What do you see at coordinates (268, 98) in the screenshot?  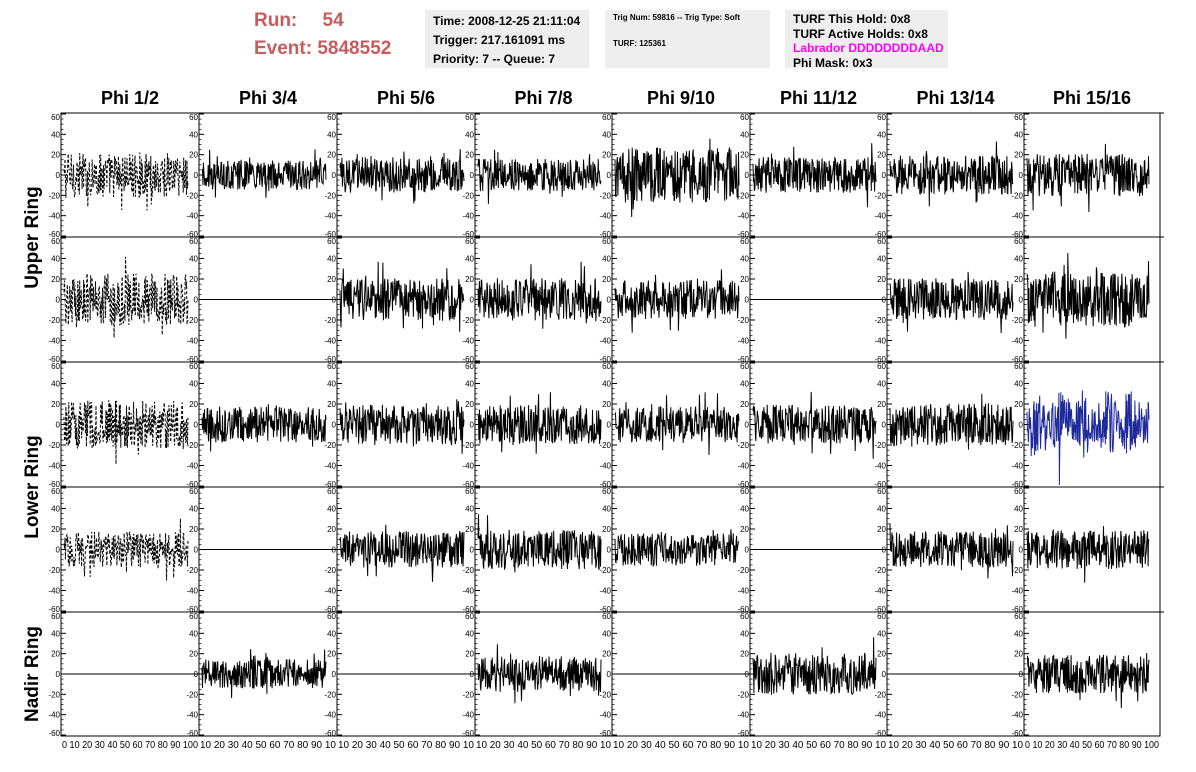 I see `column-header-2: Phi 3/4` at bounding box center [268, 98].